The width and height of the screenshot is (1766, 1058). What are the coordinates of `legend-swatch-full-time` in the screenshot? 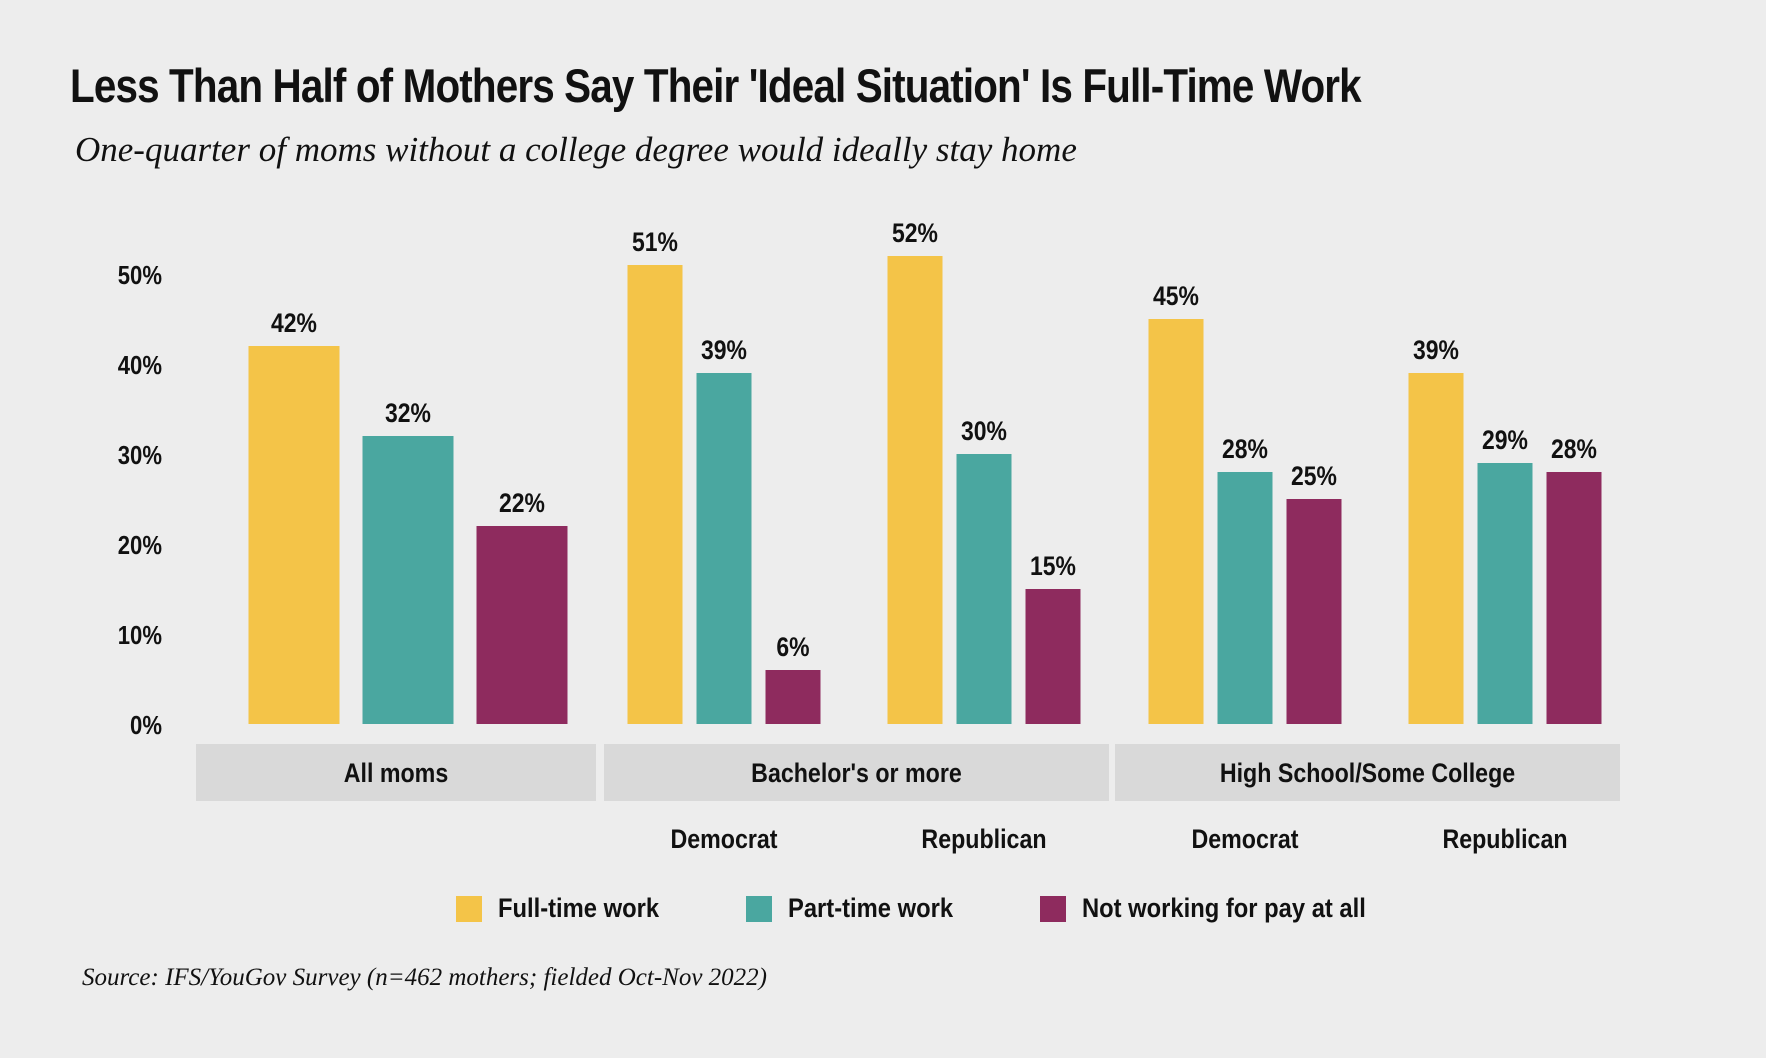 It's located at (469, 908).